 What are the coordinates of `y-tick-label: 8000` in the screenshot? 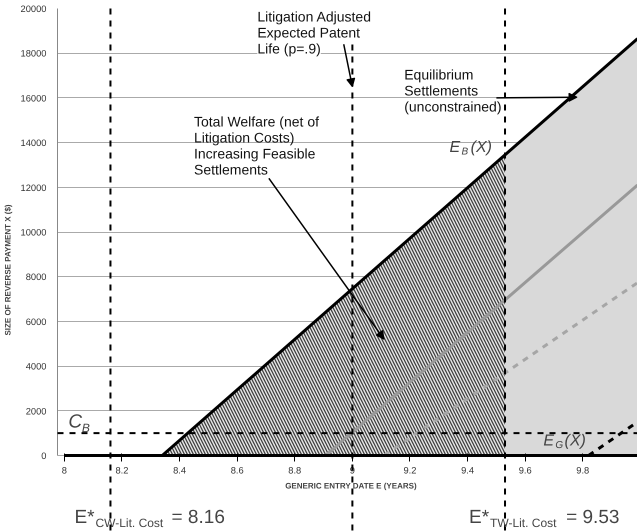 It's located at (36, 277).